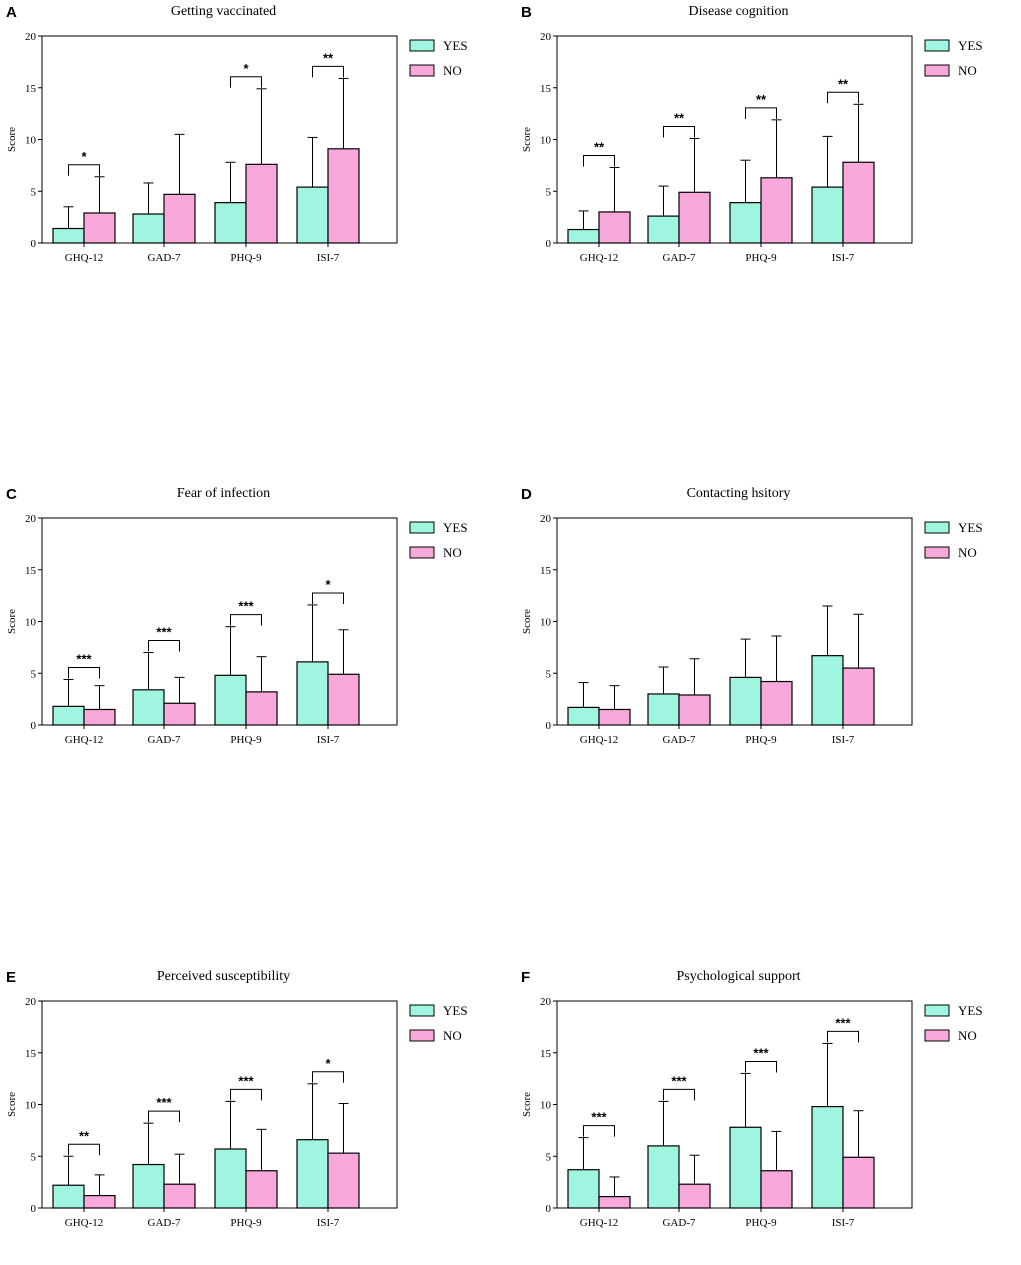 This screenshot has height=1265, width=1021. I want to click on panel-letter: F, so click(525, 977).